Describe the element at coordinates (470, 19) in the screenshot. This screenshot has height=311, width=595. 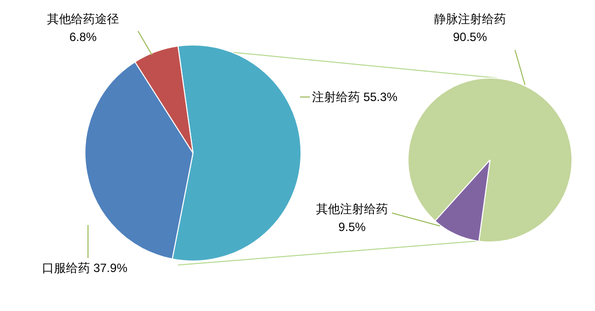
I see `slice-label: 静脉注射给药` at that location.